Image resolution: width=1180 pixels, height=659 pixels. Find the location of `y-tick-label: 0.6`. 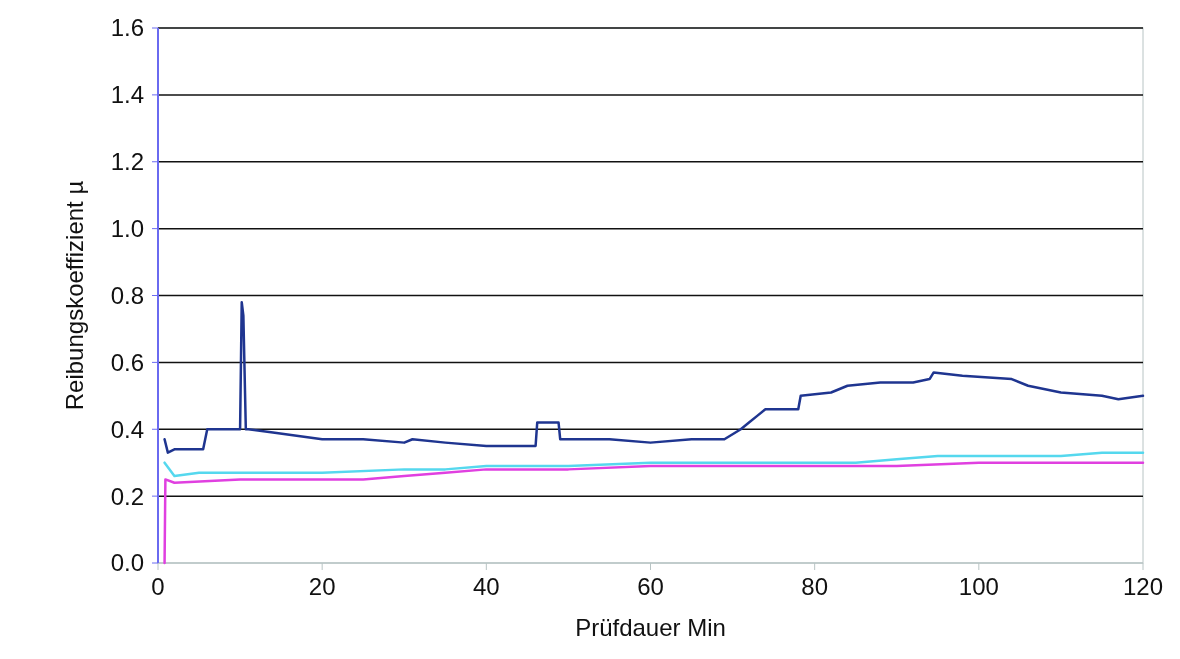

y-tick-label: 0.6 is located at coordinates (127, 362).